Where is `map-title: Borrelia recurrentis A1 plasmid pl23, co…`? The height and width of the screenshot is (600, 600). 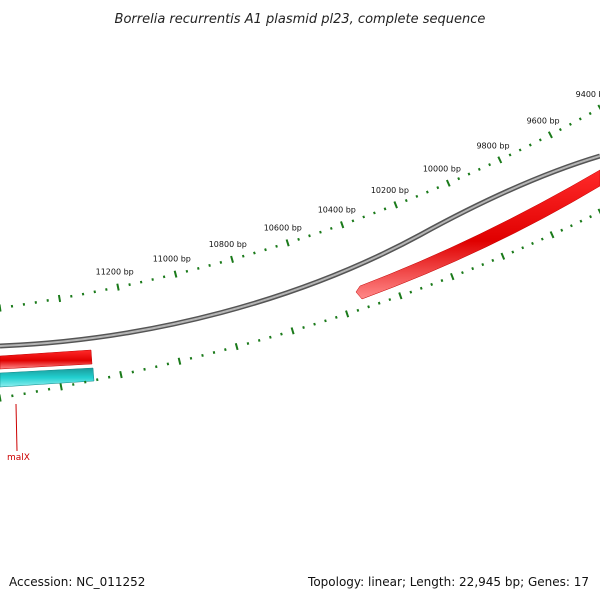 map-title: Borrelia recurrentis A1 plasmid pl23, co… is located at coordinates (300, 19).